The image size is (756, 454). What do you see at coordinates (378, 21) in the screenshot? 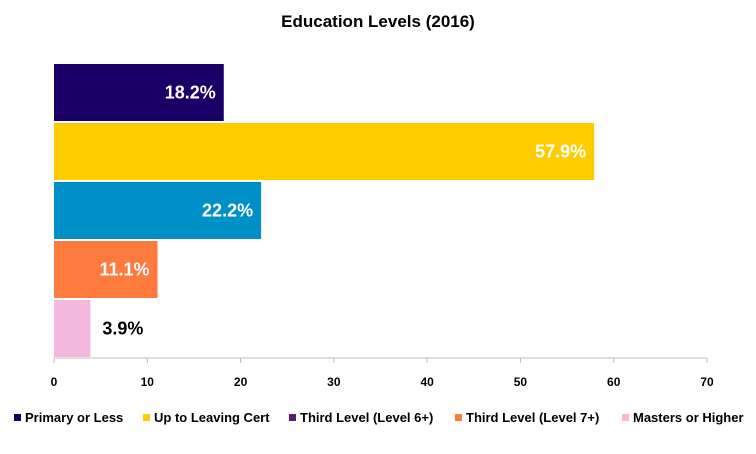
I see `chart-title: Education Levels (2016)` at bounding box center [378, 21].